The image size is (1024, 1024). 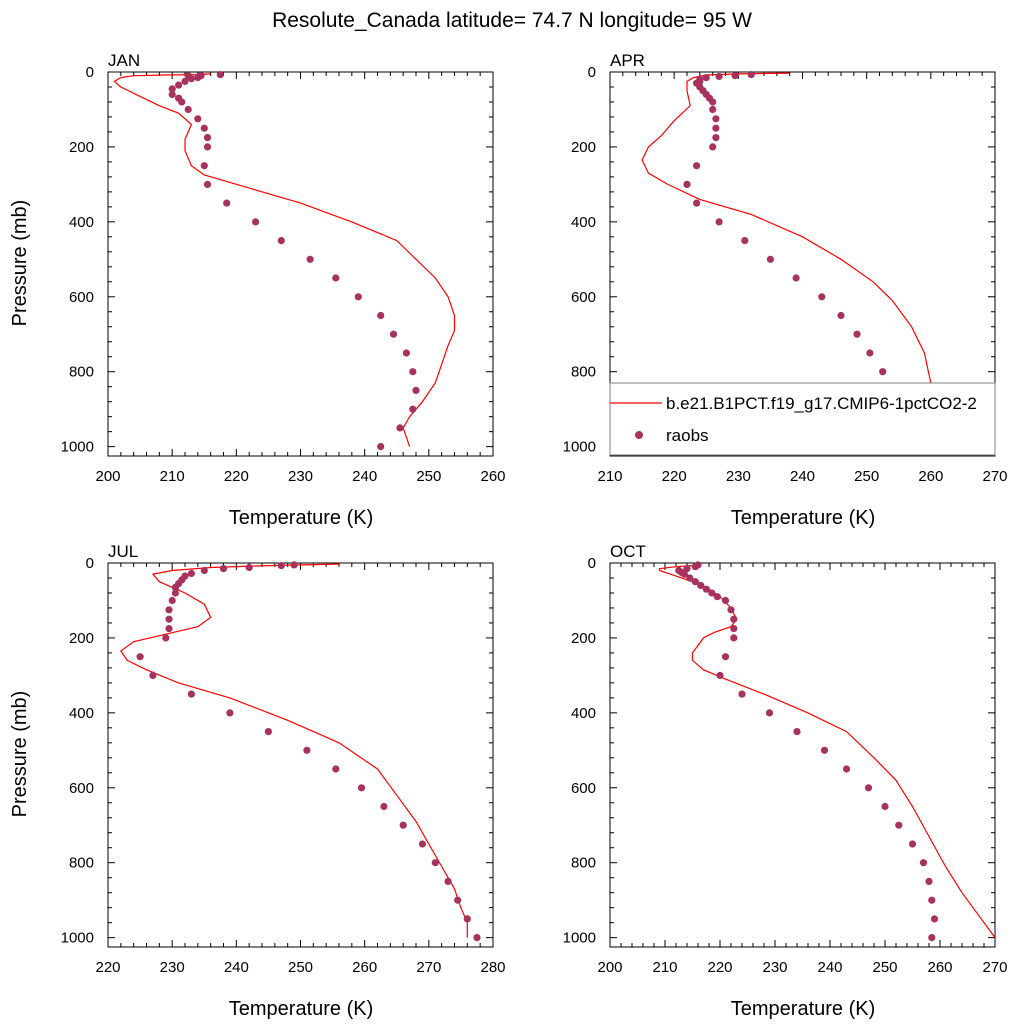 What do you see at coordinates (20, 754) in the screenshot?
I see `y-axis-label: Pressure (mb)` at bounding box center [20, 754].